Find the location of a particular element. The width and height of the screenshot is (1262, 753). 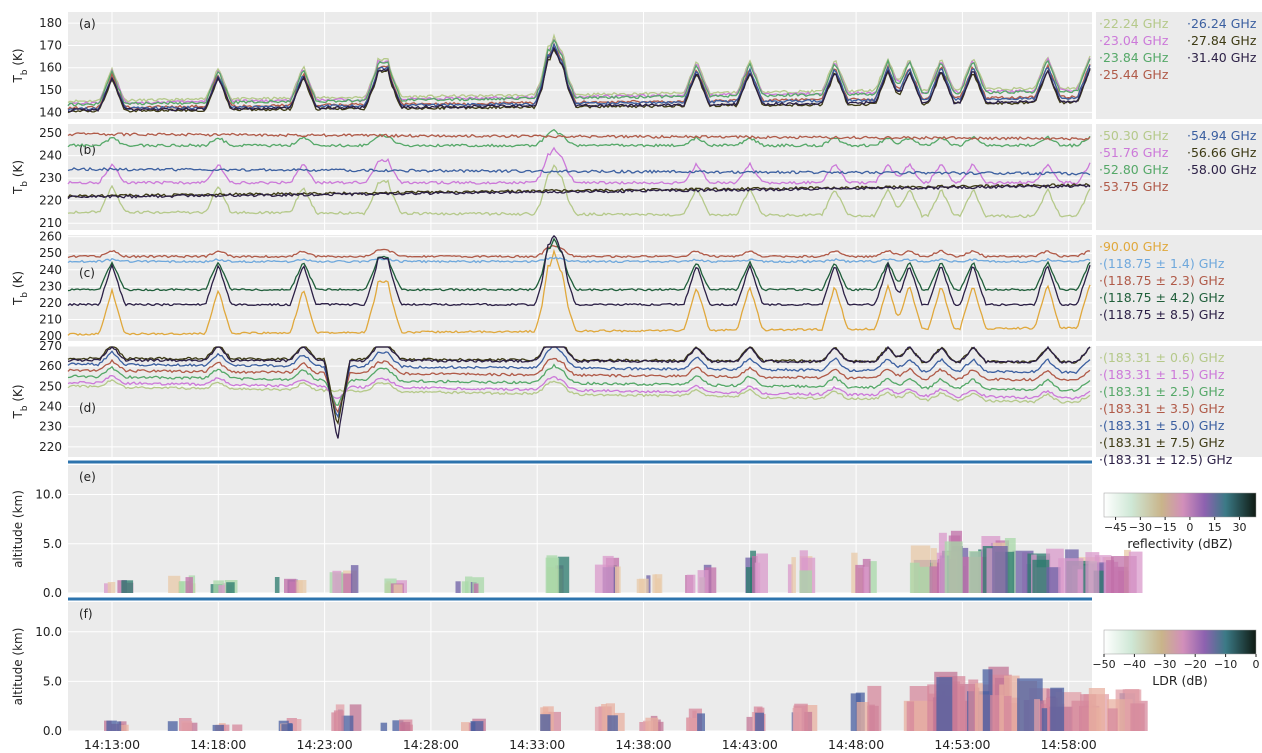

y-tick-label: 160 is located at coordinates (50, 68).